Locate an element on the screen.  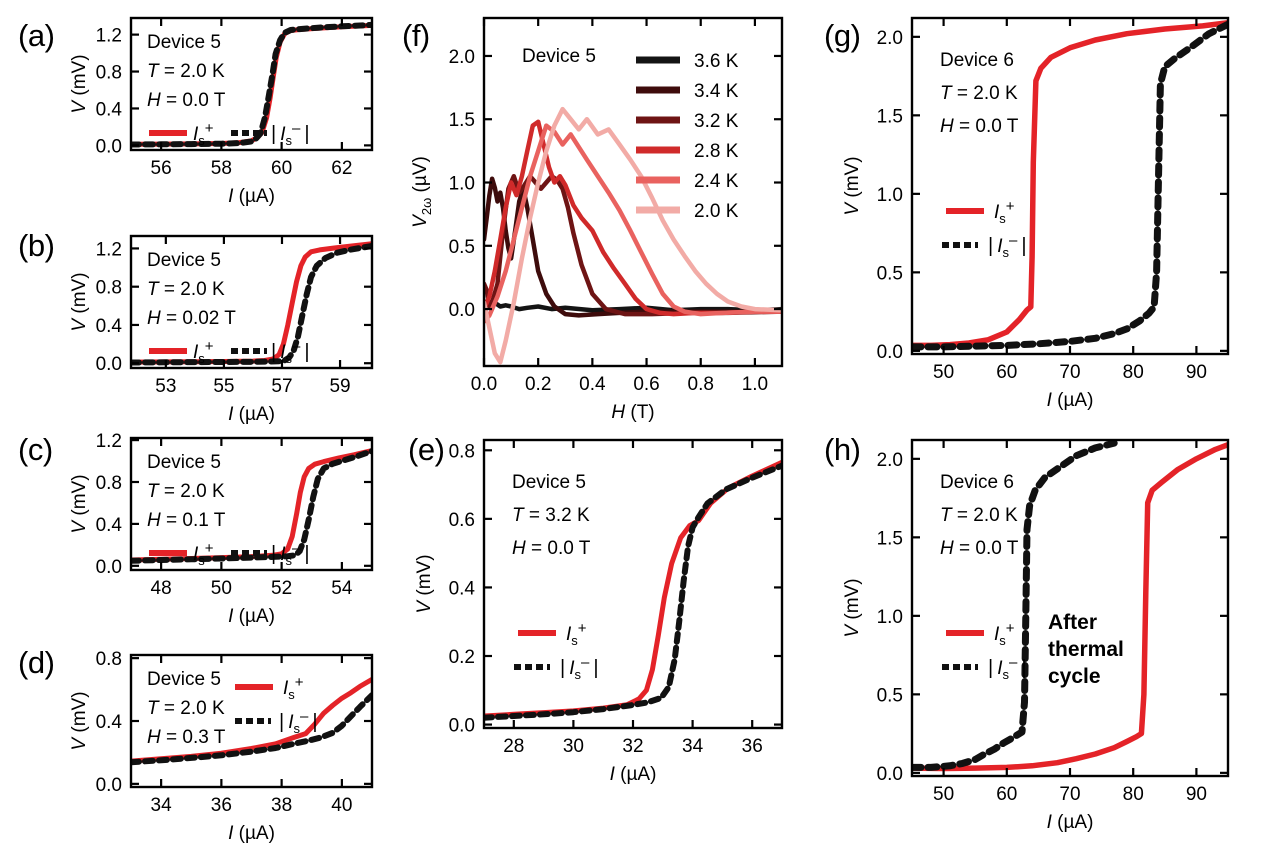
series-36K-f is located at coordinates (633, 306).